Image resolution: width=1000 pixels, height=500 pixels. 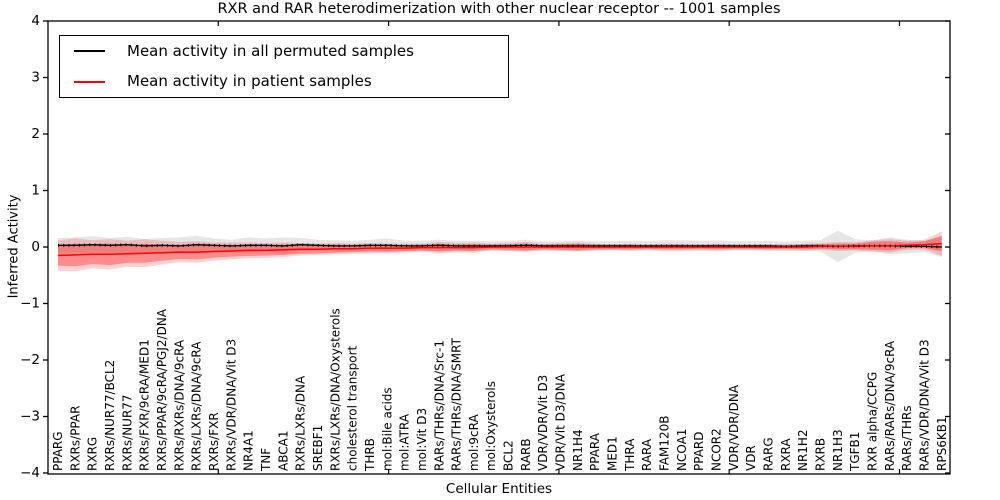 What do you see at coordinates (30, 473) in the screenshot?
I see `y-tick-label: −4` at bounding box center [30, 473].